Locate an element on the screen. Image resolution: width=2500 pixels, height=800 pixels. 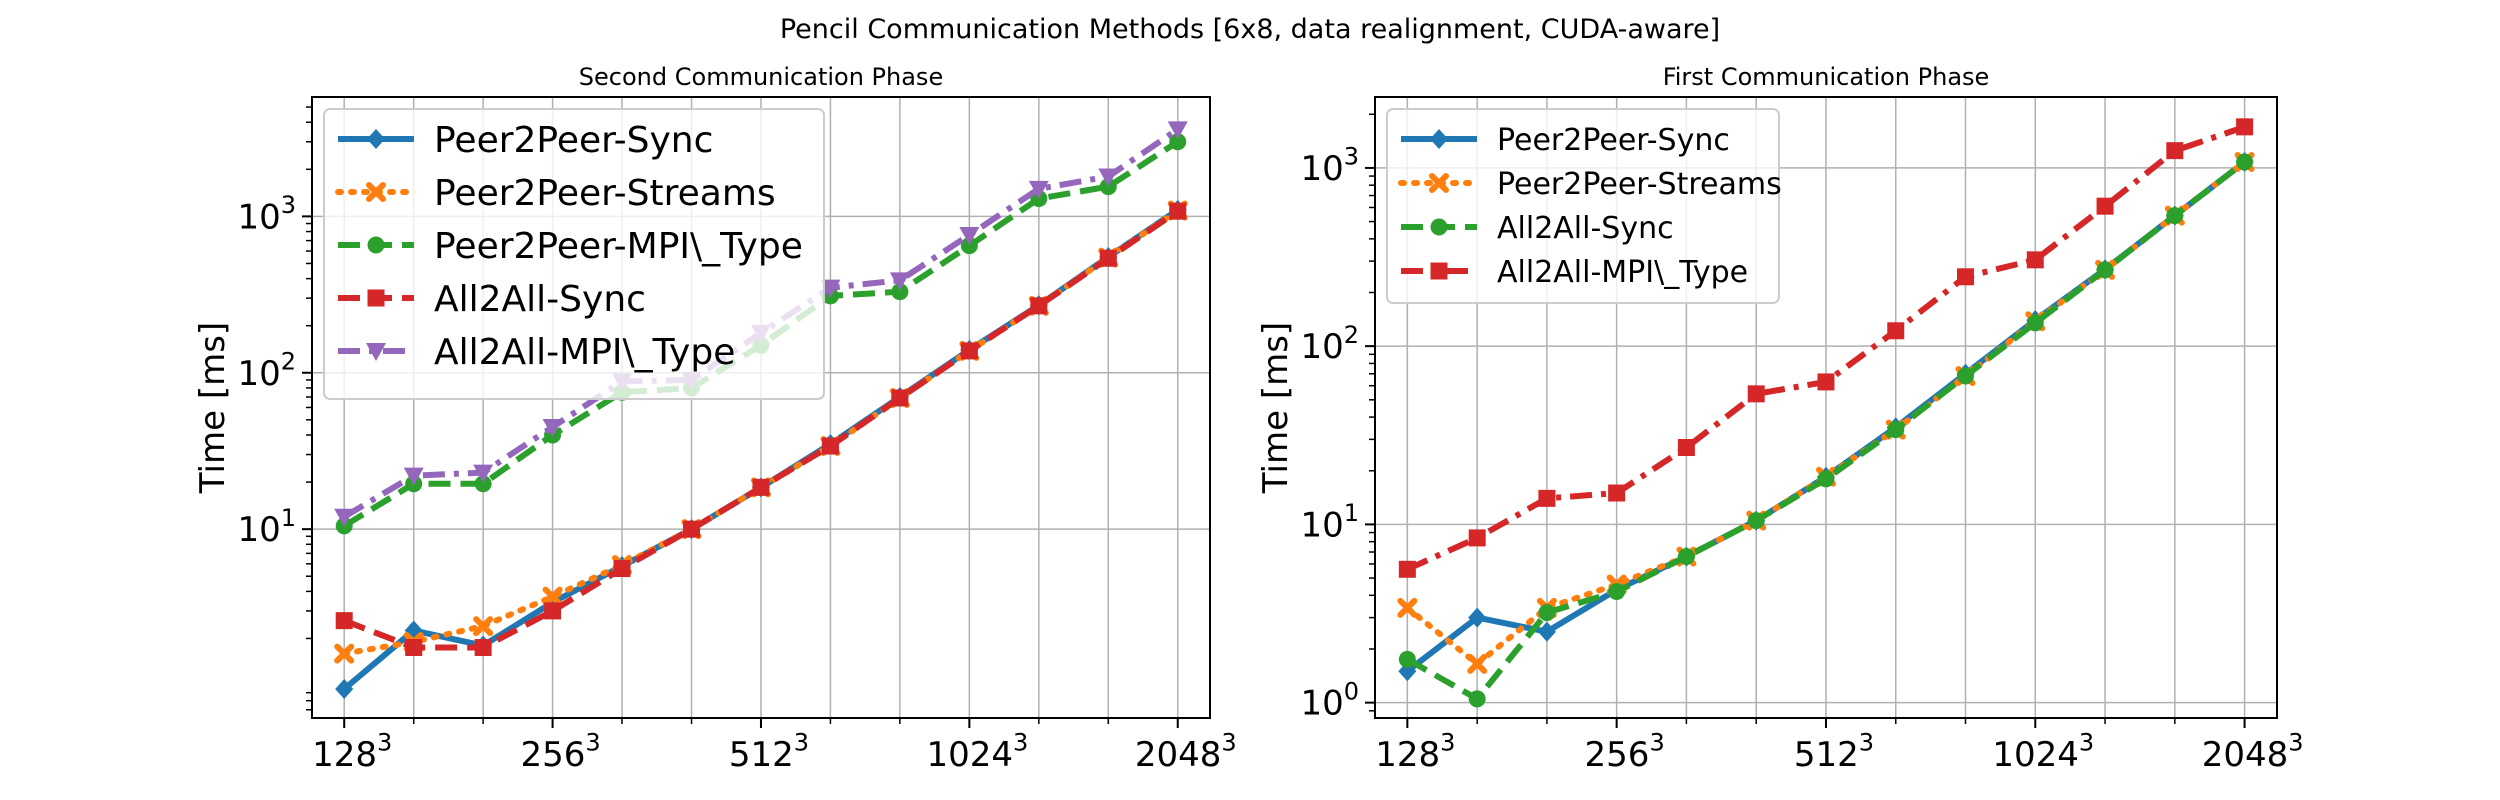
legend-item-peer2peer-mpi-type: Peer2Peer-MPI\_Type is located at coordinates (570, 246).